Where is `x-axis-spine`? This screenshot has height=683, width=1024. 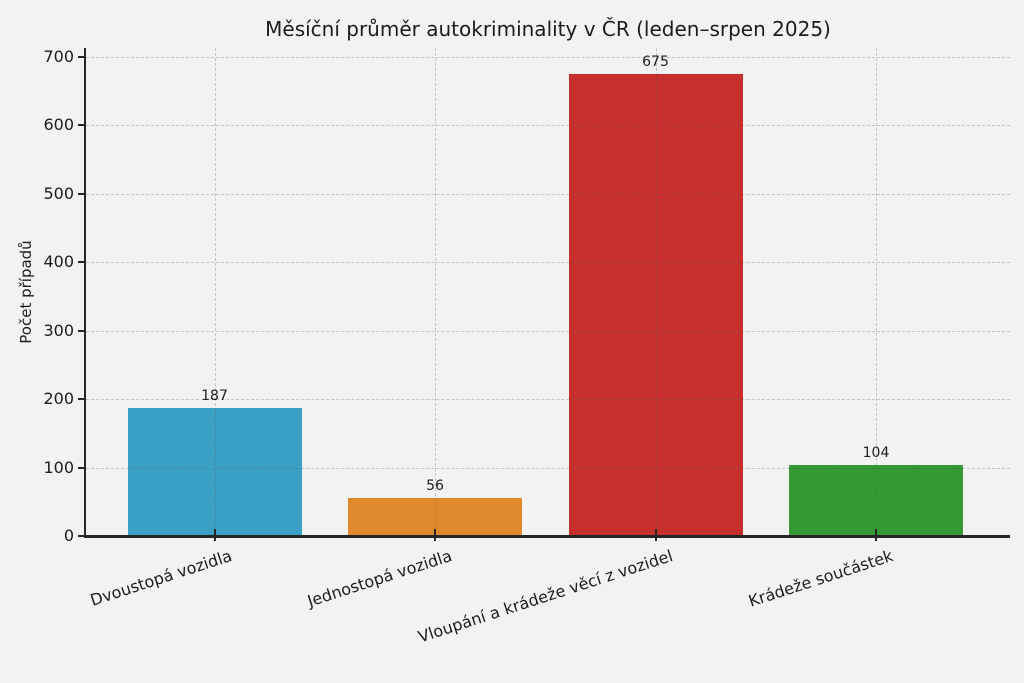 x-axis-spine is located at coordinates (547, 536).